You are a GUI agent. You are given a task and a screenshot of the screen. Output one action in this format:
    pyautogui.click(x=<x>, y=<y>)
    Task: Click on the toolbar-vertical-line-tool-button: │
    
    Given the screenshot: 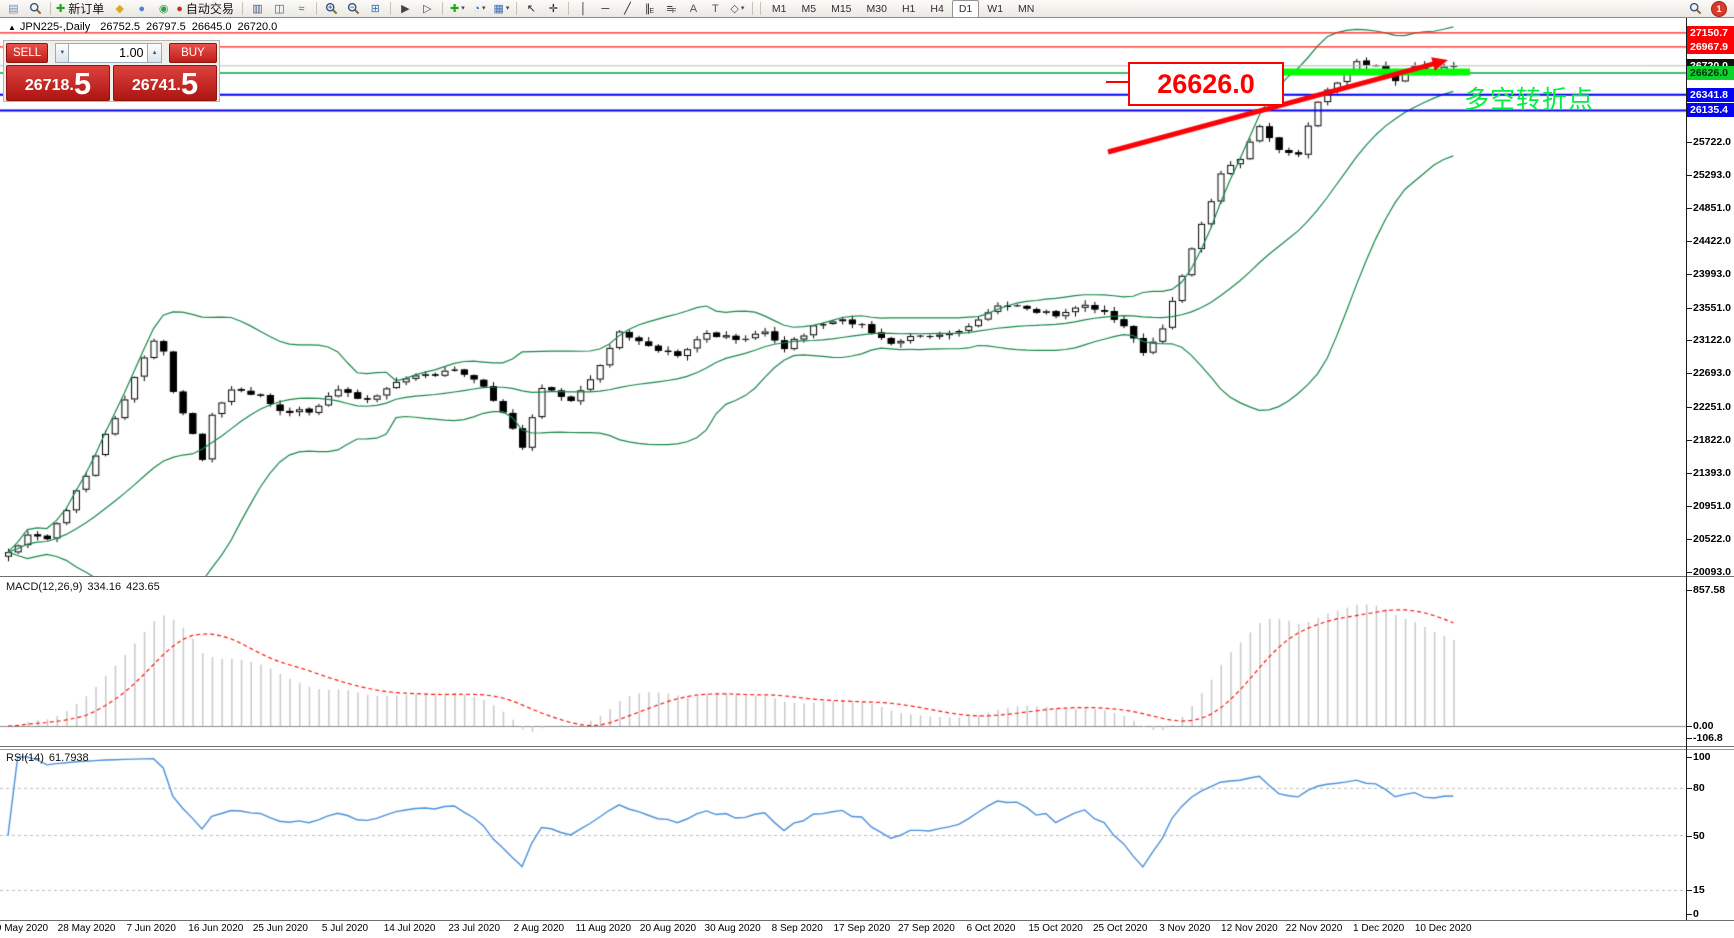 What is the action you would take?
    pyautogui.click(x=583, y=9)
    